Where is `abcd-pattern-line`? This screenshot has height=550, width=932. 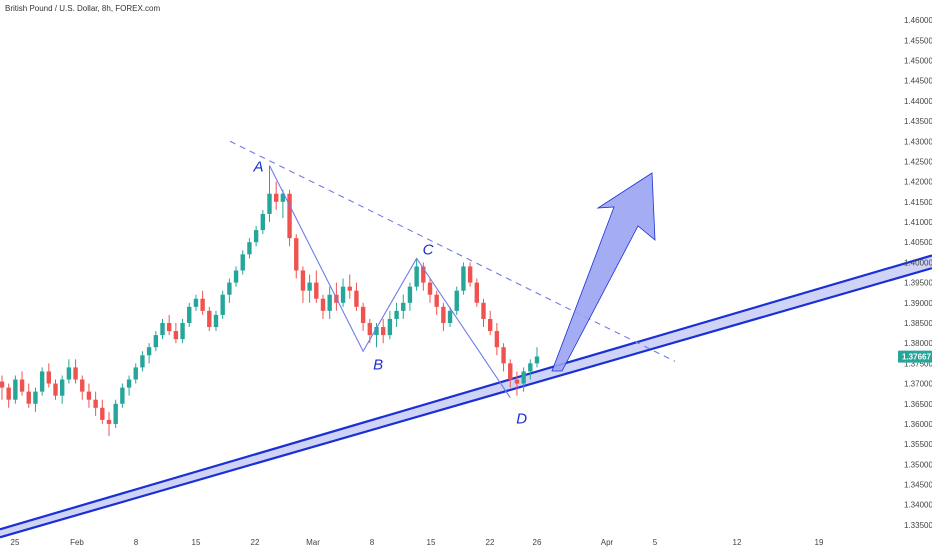
abcd-pattern-line is located at coordinates (390, 281).